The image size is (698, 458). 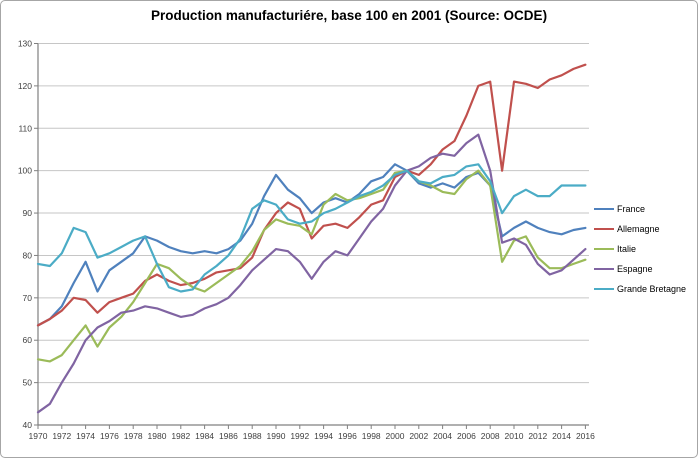 What do you see at coordinates (299, 436) in the screenshot?
I see `x-tick-label: 1992` at bounding box center [299, 436].